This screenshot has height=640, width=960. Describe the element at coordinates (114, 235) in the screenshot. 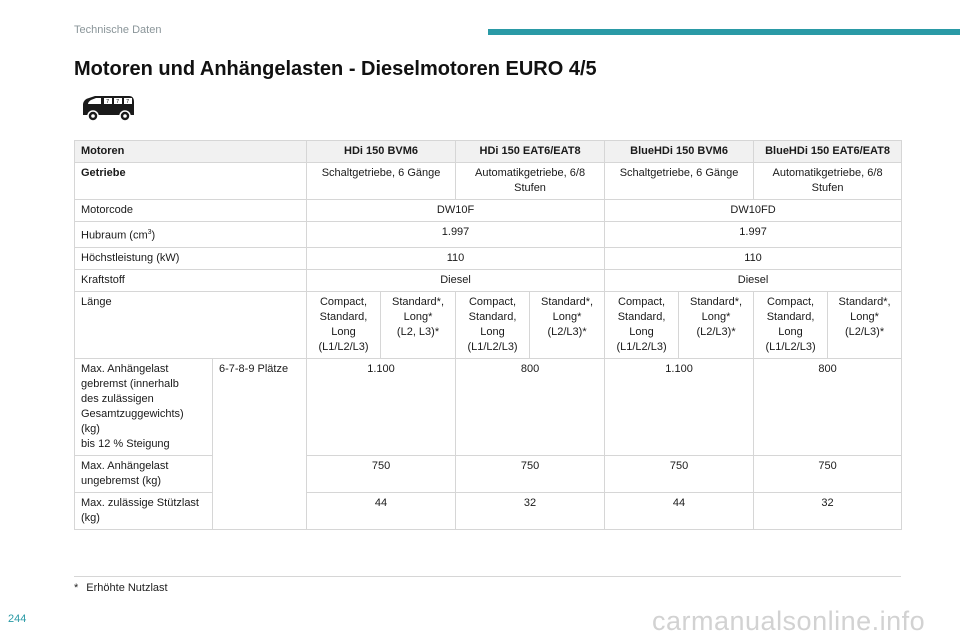

I see `hubraum-label-text: Hubraum (cm` at that location.